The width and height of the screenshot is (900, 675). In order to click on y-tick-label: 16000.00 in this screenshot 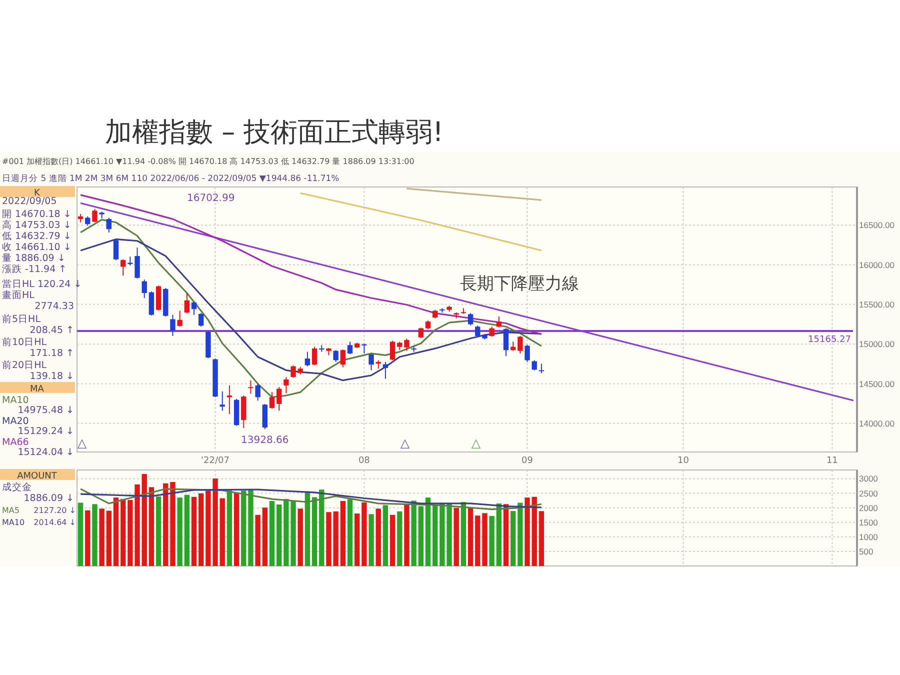, I will do `click(877, 265)`.